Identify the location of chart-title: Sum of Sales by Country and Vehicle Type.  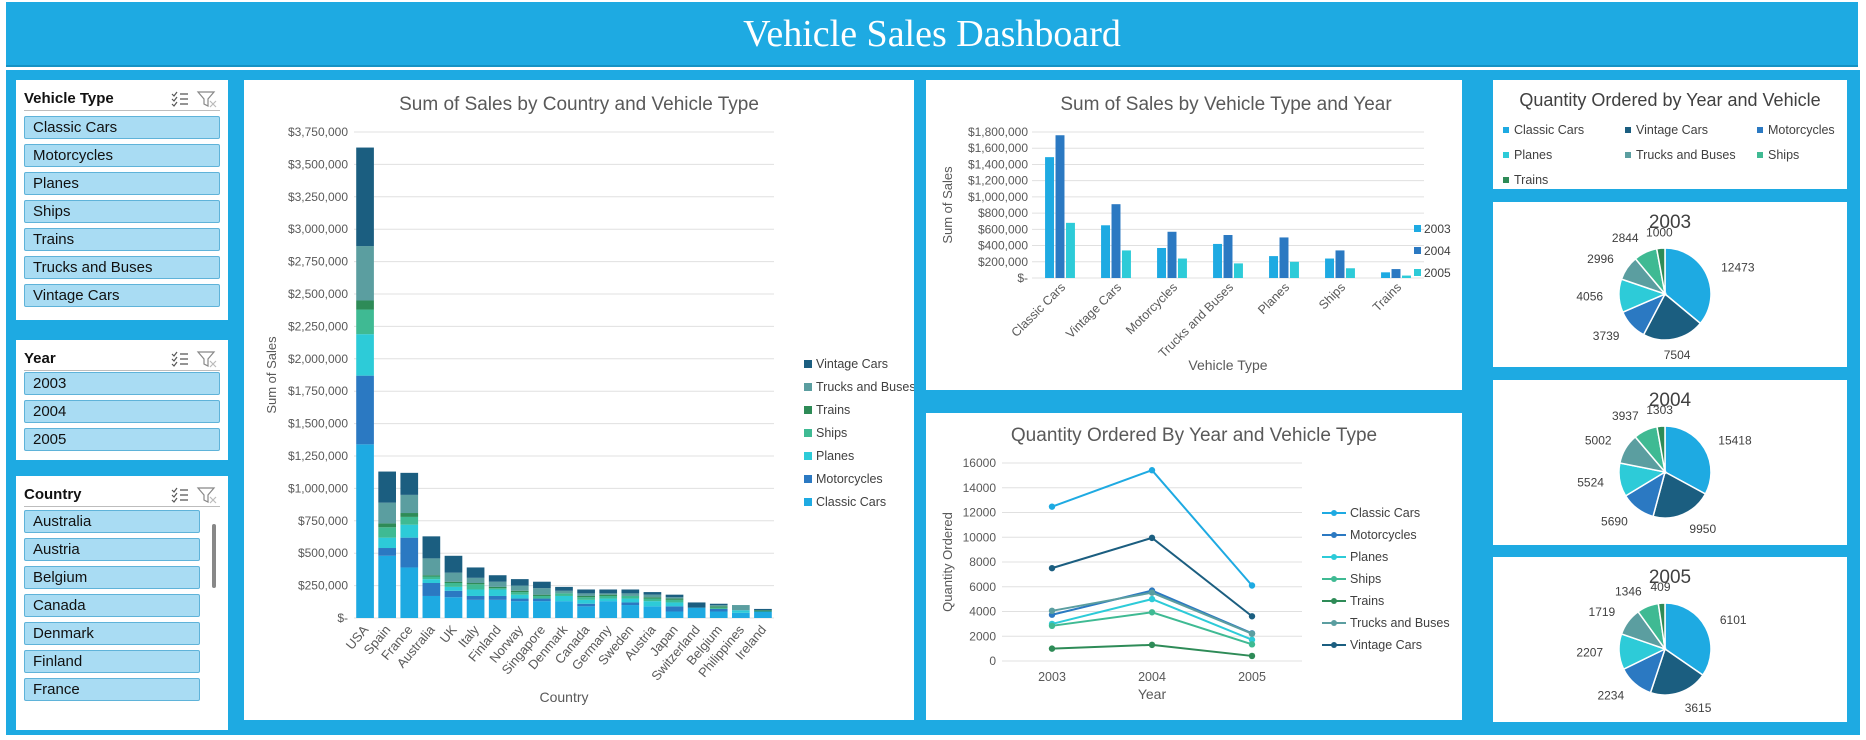
(579, 104).